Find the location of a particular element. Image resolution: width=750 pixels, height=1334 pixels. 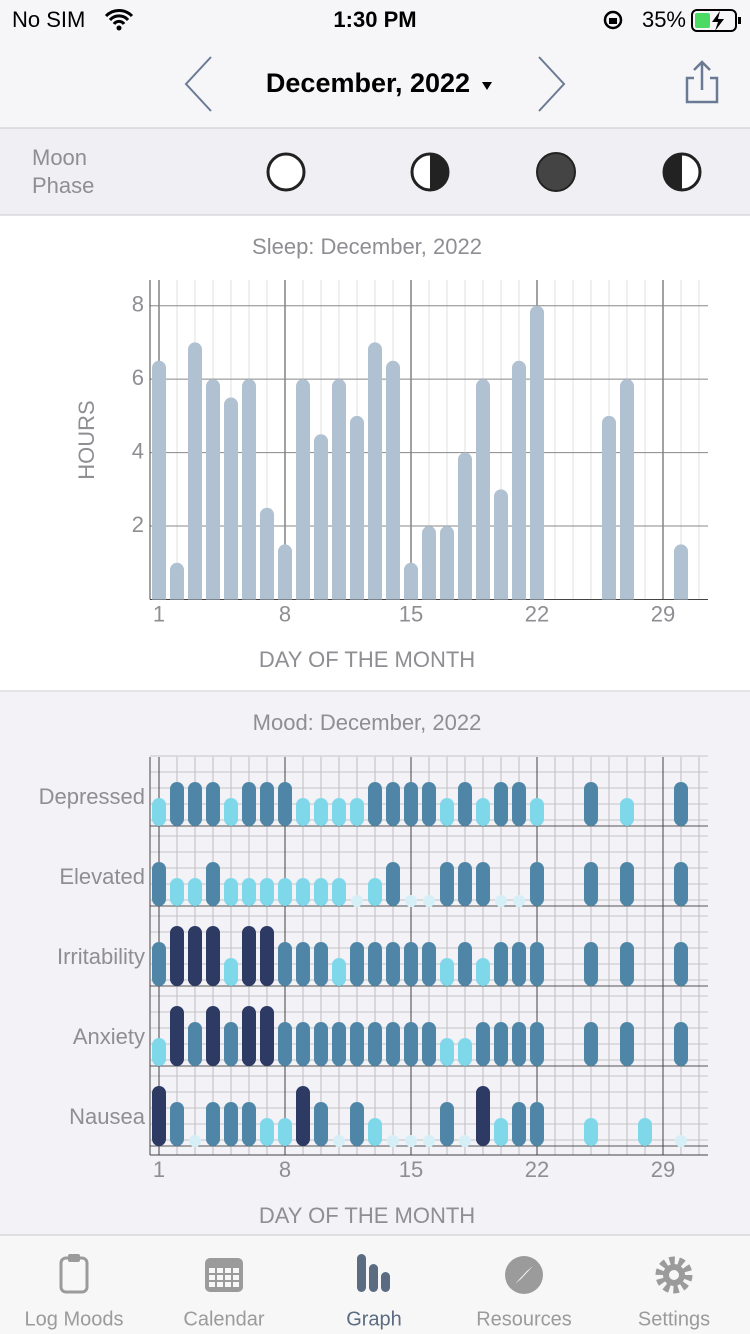

prev-month is located at coordinates (198, 84).